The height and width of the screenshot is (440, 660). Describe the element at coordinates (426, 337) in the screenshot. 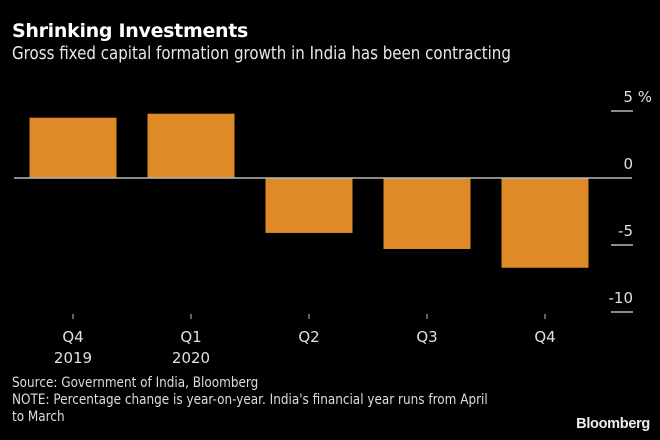

I see `x-tick-label: Q3` at that location.